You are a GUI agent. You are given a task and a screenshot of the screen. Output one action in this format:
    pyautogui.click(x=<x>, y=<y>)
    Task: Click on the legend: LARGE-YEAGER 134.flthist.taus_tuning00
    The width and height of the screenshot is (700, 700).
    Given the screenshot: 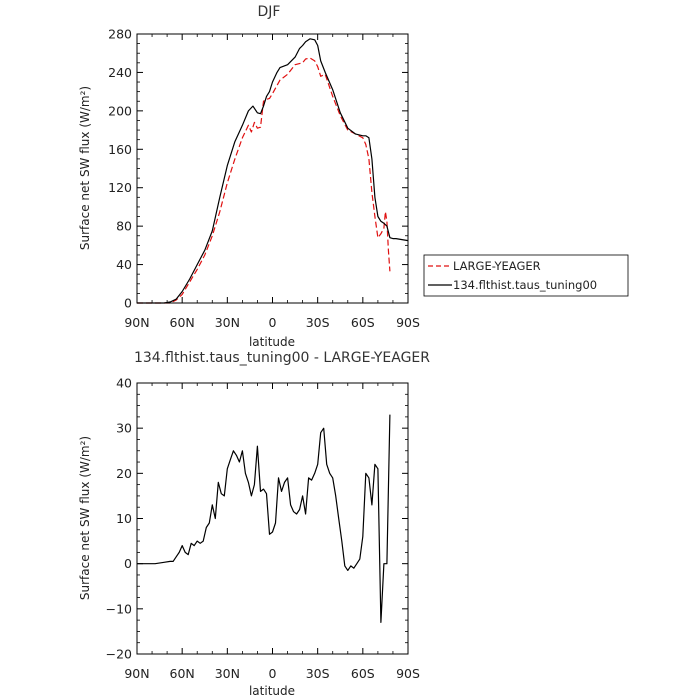 What is the action you would take?
    pyautogui.click(x=526, y=275)
    